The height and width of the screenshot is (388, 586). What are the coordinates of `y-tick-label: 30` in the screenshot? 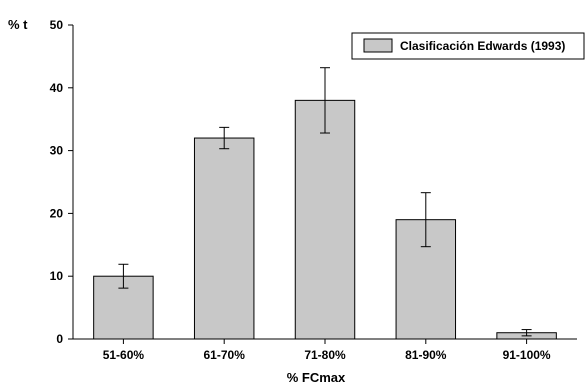 It's located at (57, 151).